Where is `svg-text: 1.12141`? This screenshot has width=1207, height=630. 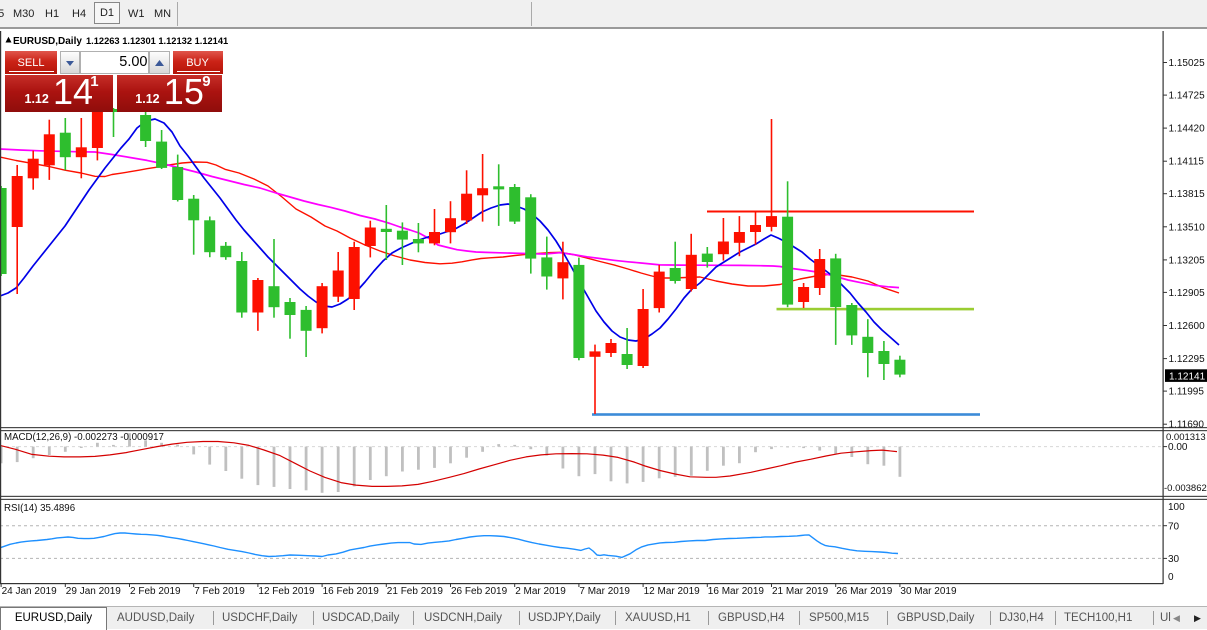
svg-text: 1.12141 is located at coordinates (1187, 376).